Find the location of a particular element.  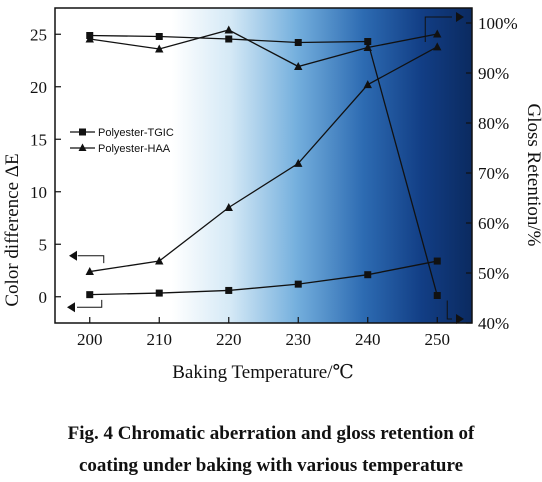

axis-arrow-tgic-right is located at coordinates (449, 310).